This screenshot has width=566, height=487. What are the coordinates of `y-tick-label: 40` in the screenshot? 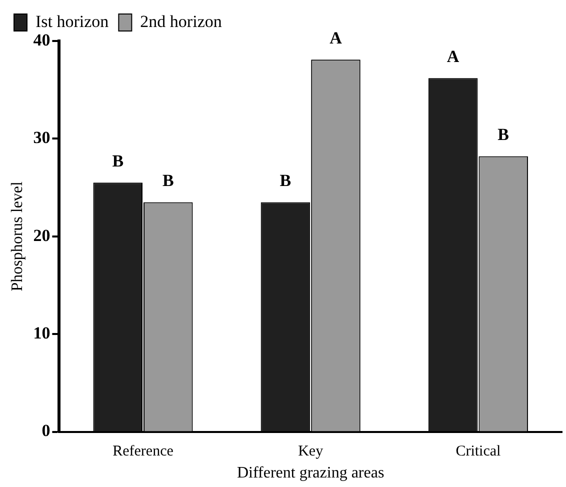 It's located at (41, 40).